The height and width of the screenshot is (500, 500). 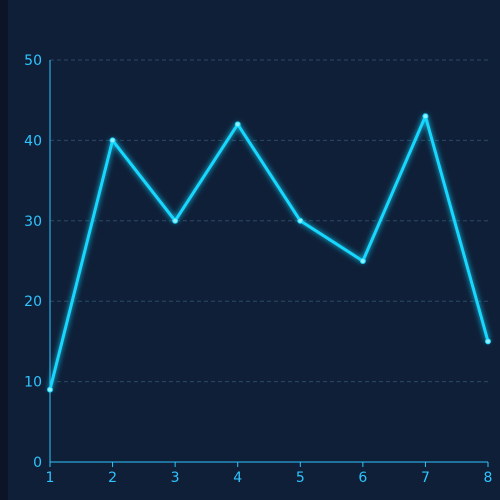 What do you see at coordinates (300, 478) in the screenshot?
I see `x-tick-label-5: 5` at bounding box center [300, 478].